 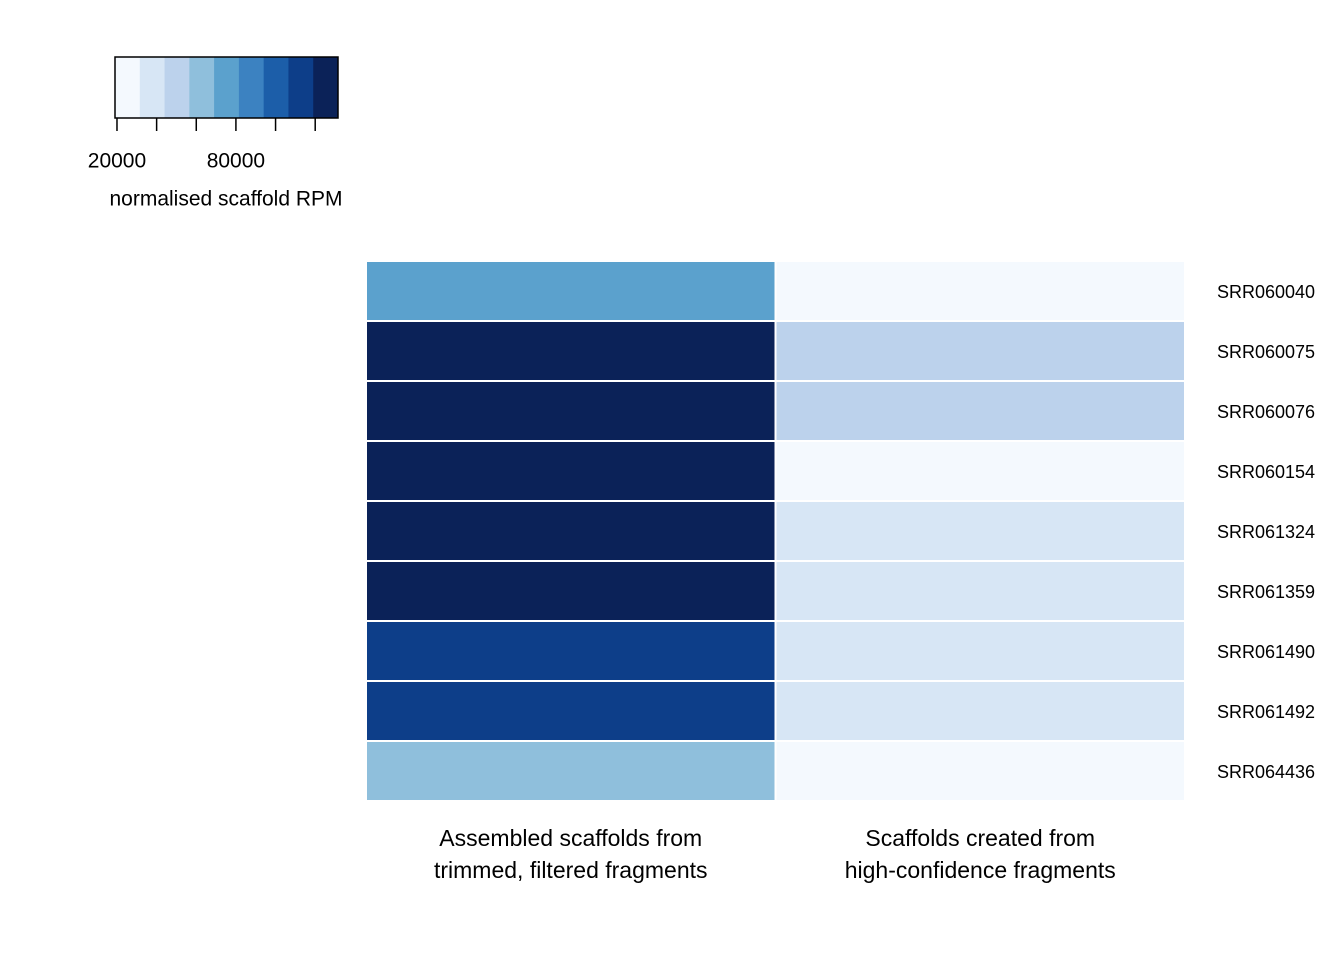 I want to click on tick-label: 80000, so click(x=236, y=161).